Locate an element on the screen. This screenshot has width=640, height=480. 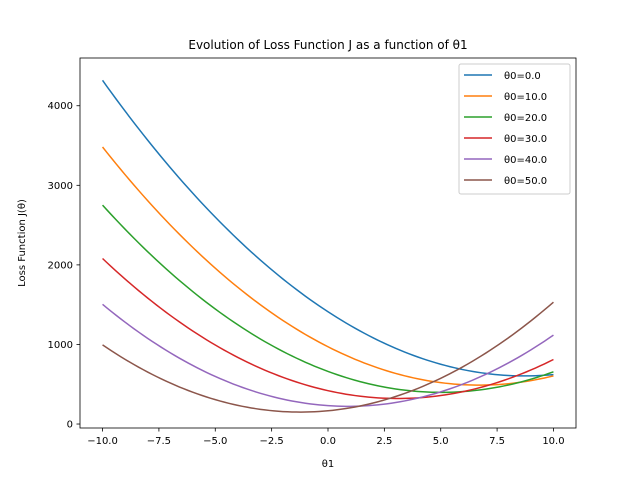
x-tick-label: −10.0 is located at coordinates (102, 441).